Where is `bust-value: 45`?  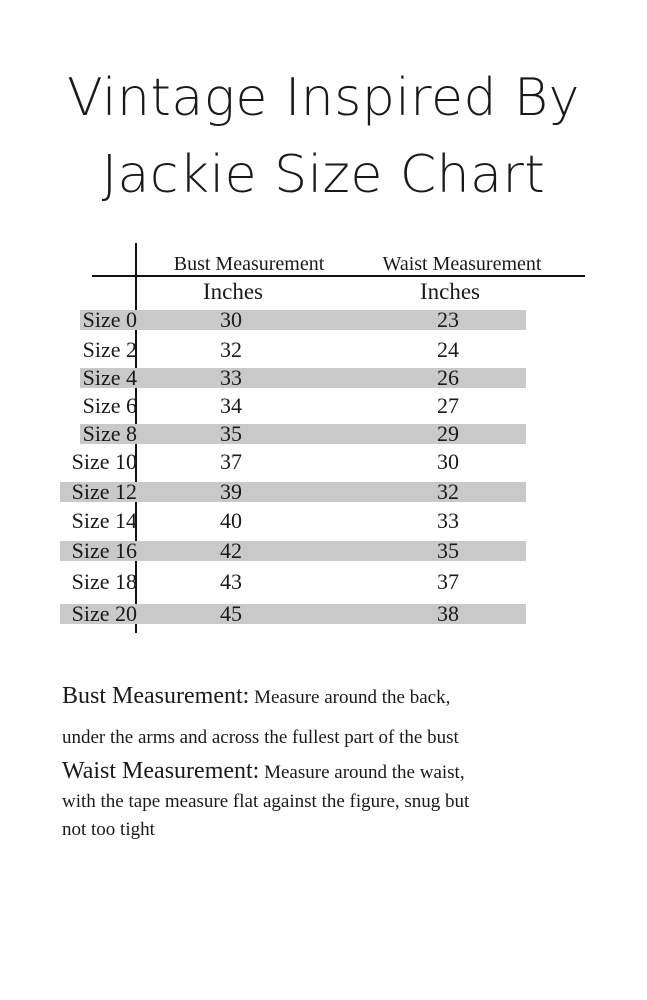
bust-value: 45 is located at coordinates (231, 613).